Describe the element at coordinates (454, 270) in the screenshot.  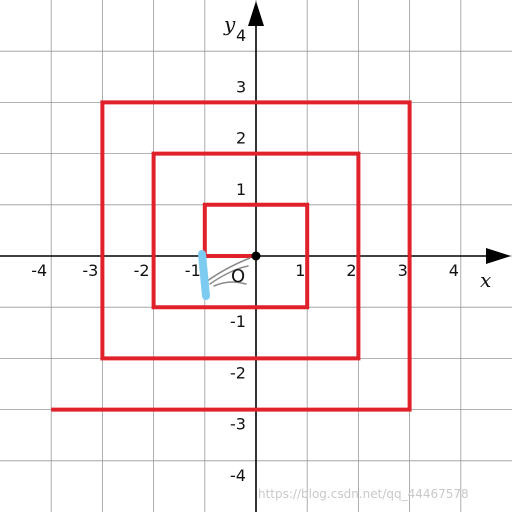
I see `x-tick-label: 4` at that location.